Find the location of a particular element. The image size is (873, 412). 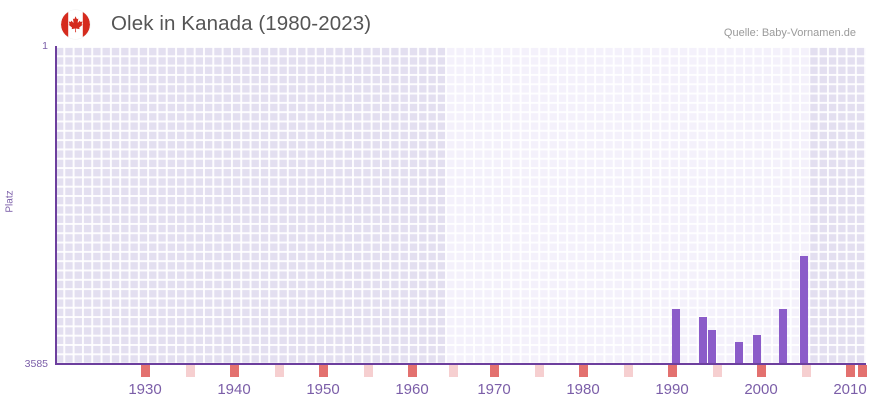

page-title: Olek in Kanada (1980-2023) is located at coordinates (241, 23).